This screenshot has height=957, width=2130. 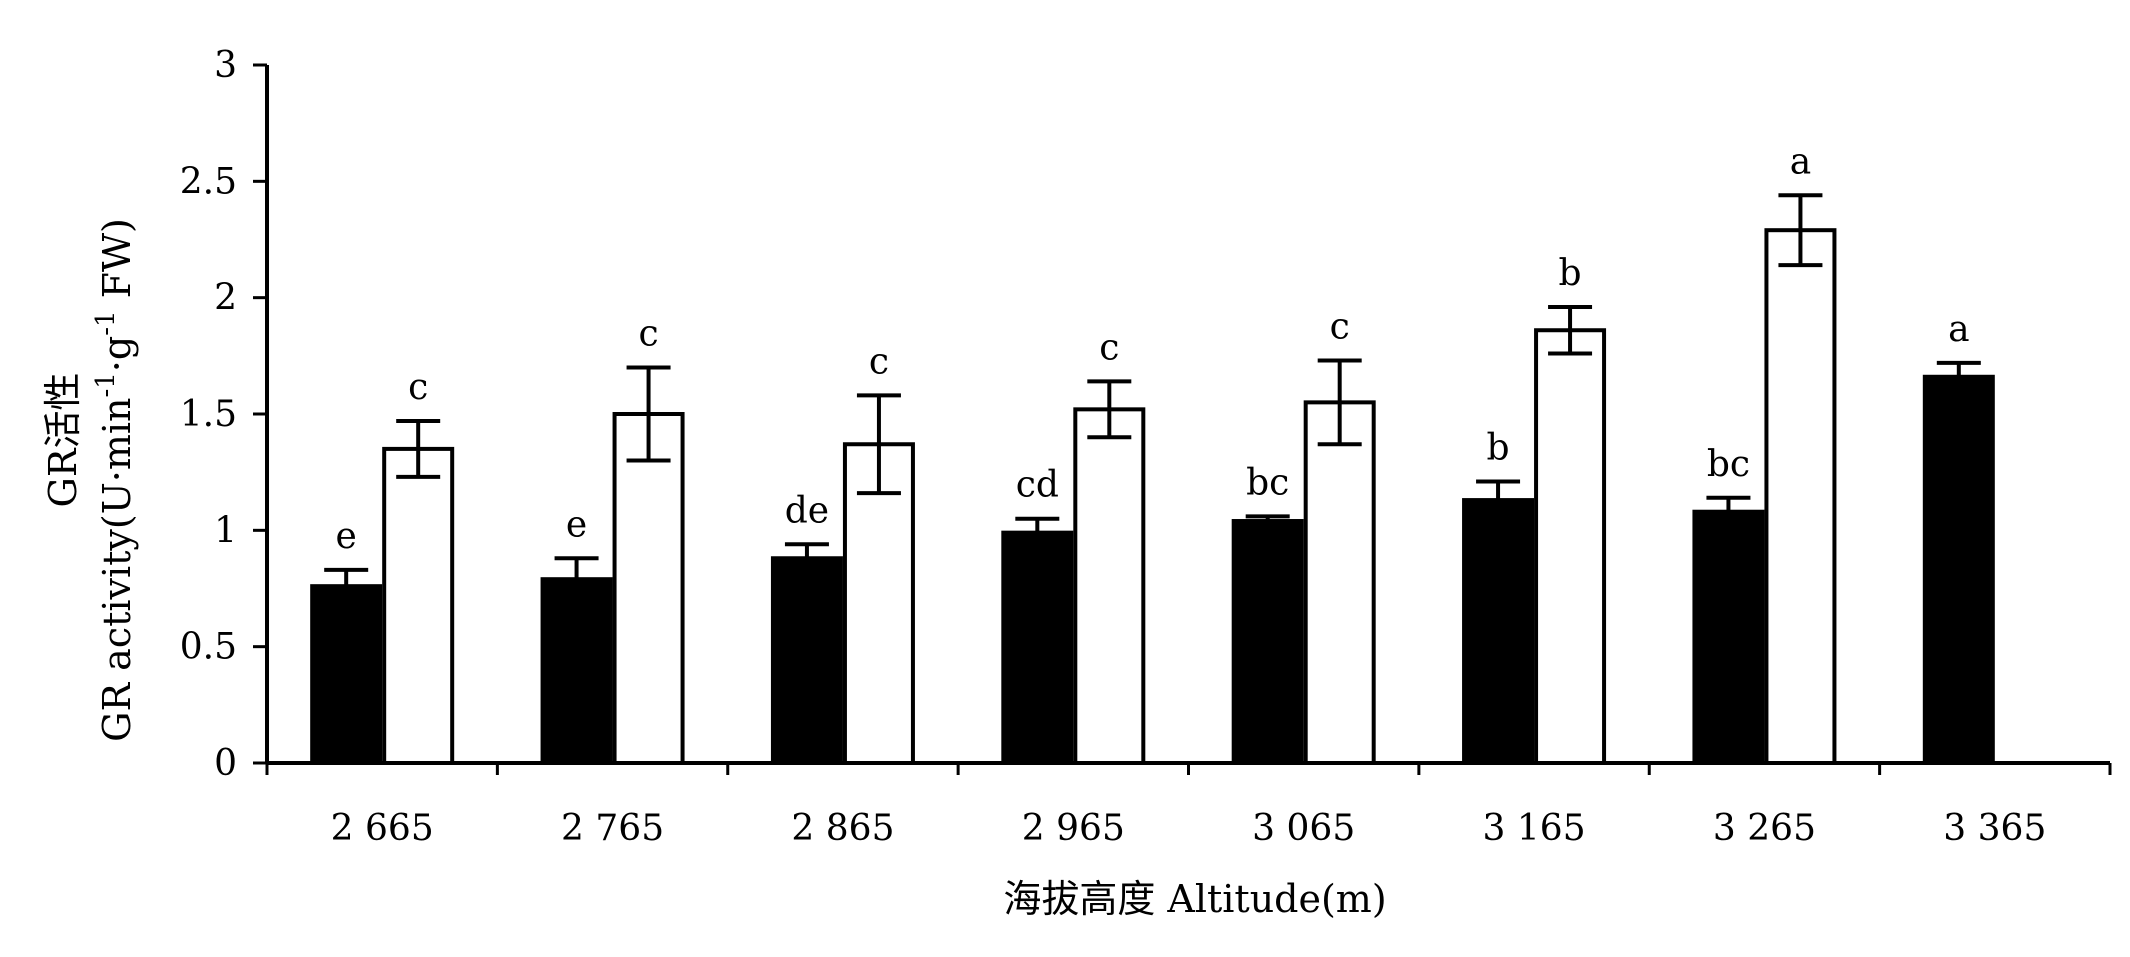 I want to click on y-tick-label-4: 2, so click(x=225, y=298).